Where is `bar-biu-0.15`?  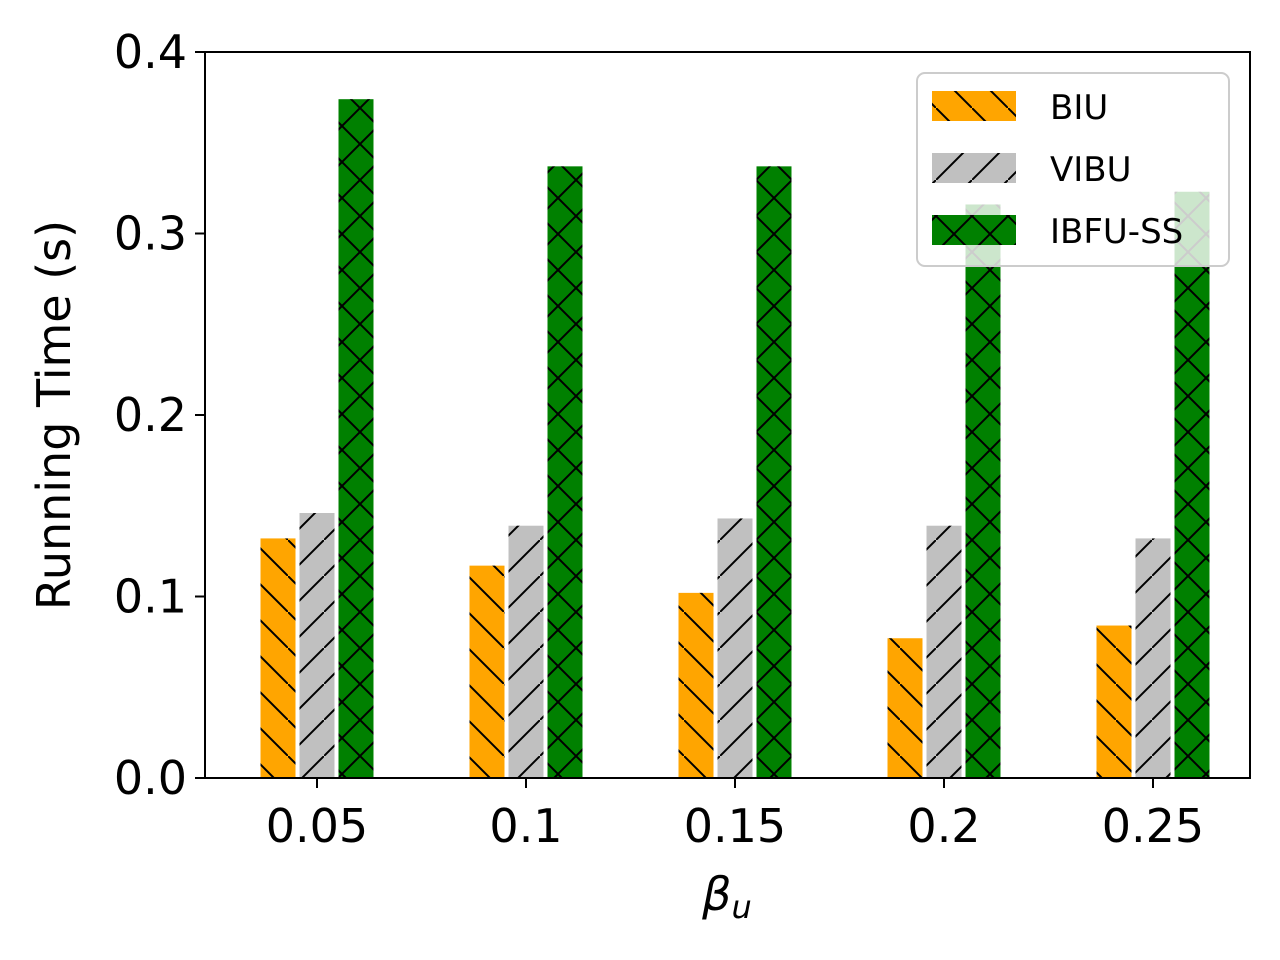 bar-biu-0.15 is located at coordinates (696, 685).